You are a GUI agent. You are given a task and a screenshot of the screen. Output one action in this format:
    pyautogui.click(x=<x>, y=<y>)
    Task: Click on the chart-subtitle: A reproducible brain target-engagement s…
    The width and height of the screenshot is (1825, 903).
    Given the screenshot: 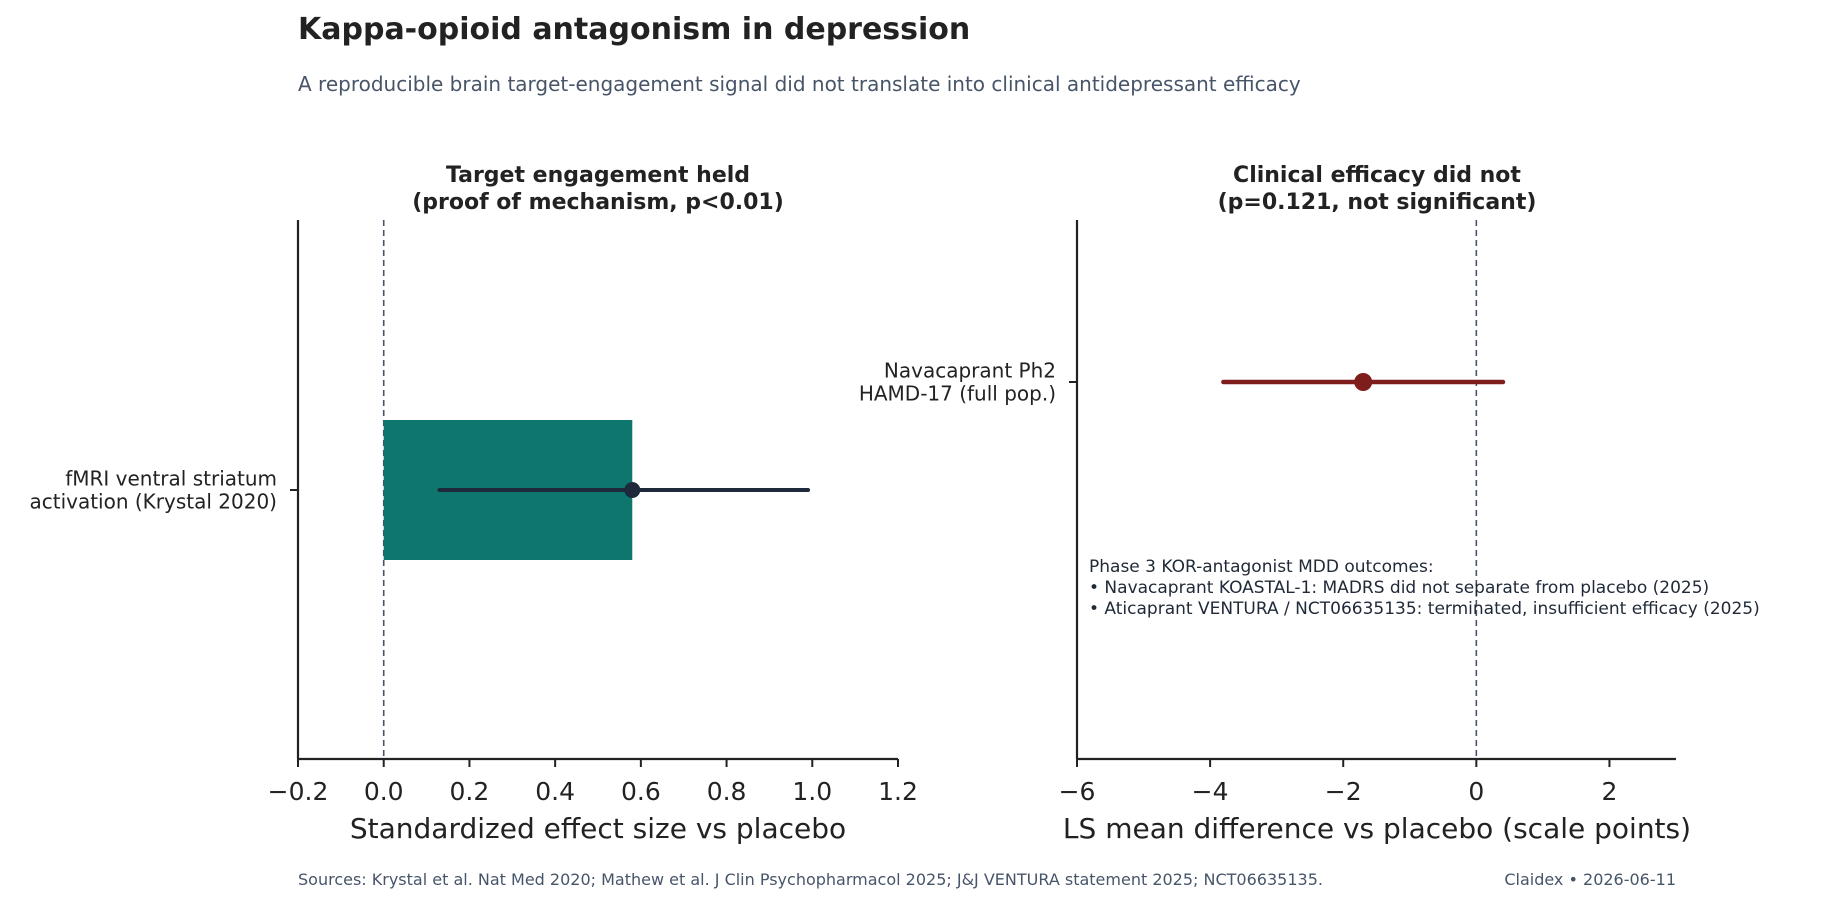 What is the action you would take?
    pyautogui.click(x=799, y=84)
    